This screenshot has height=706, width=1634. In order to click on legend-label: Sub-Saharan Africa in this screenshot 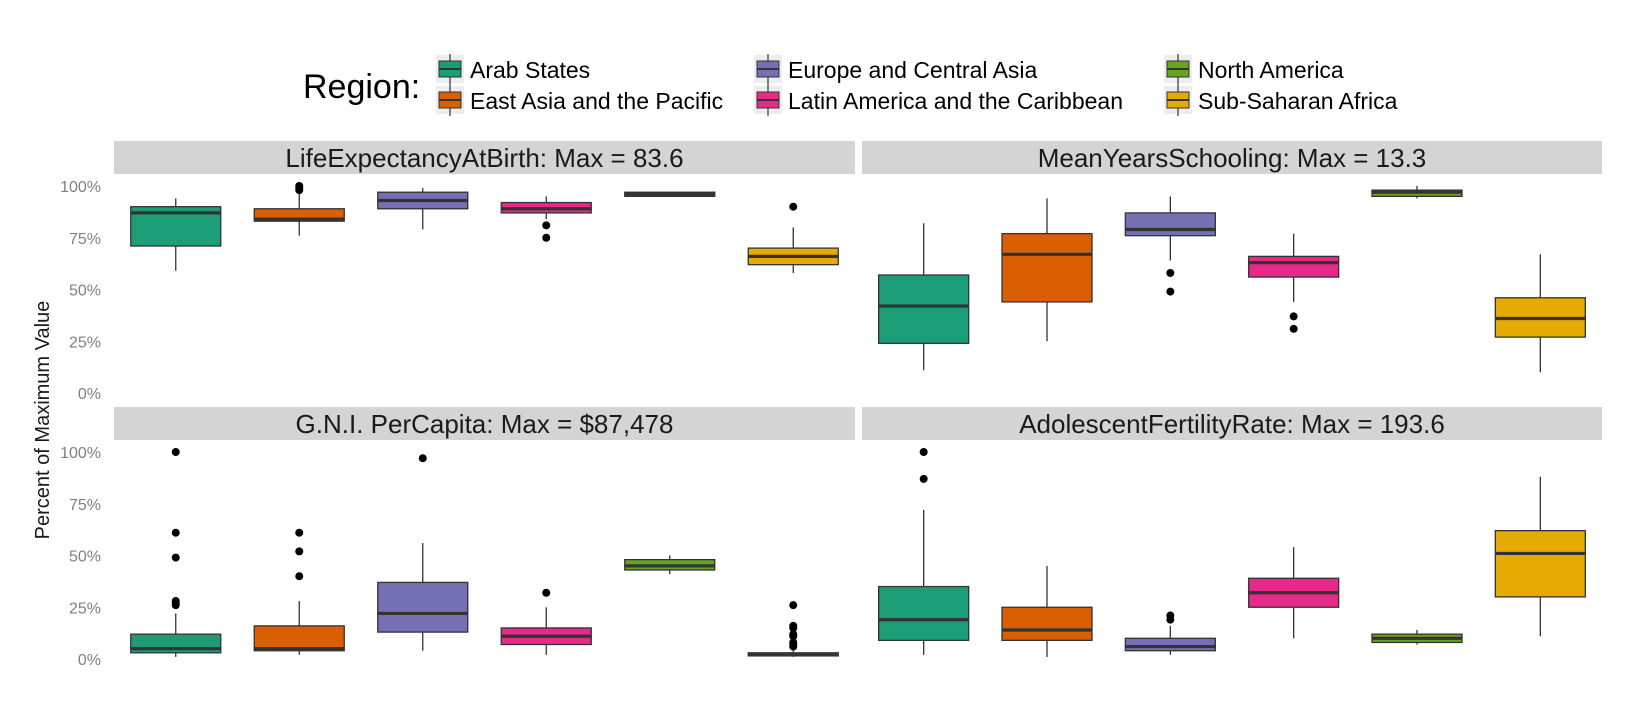, I will do `click(1298, 101)`.